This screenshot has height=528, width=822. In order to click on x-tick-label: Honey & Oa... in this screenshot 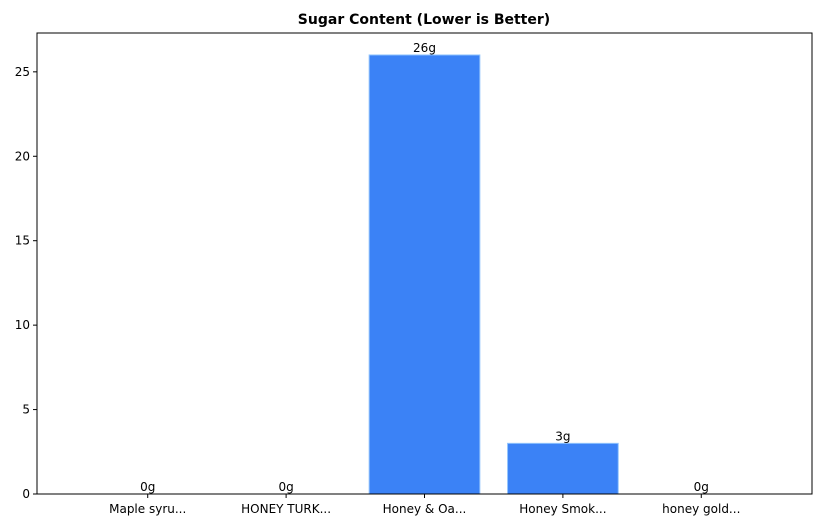, I will do `click(425, 509)`.